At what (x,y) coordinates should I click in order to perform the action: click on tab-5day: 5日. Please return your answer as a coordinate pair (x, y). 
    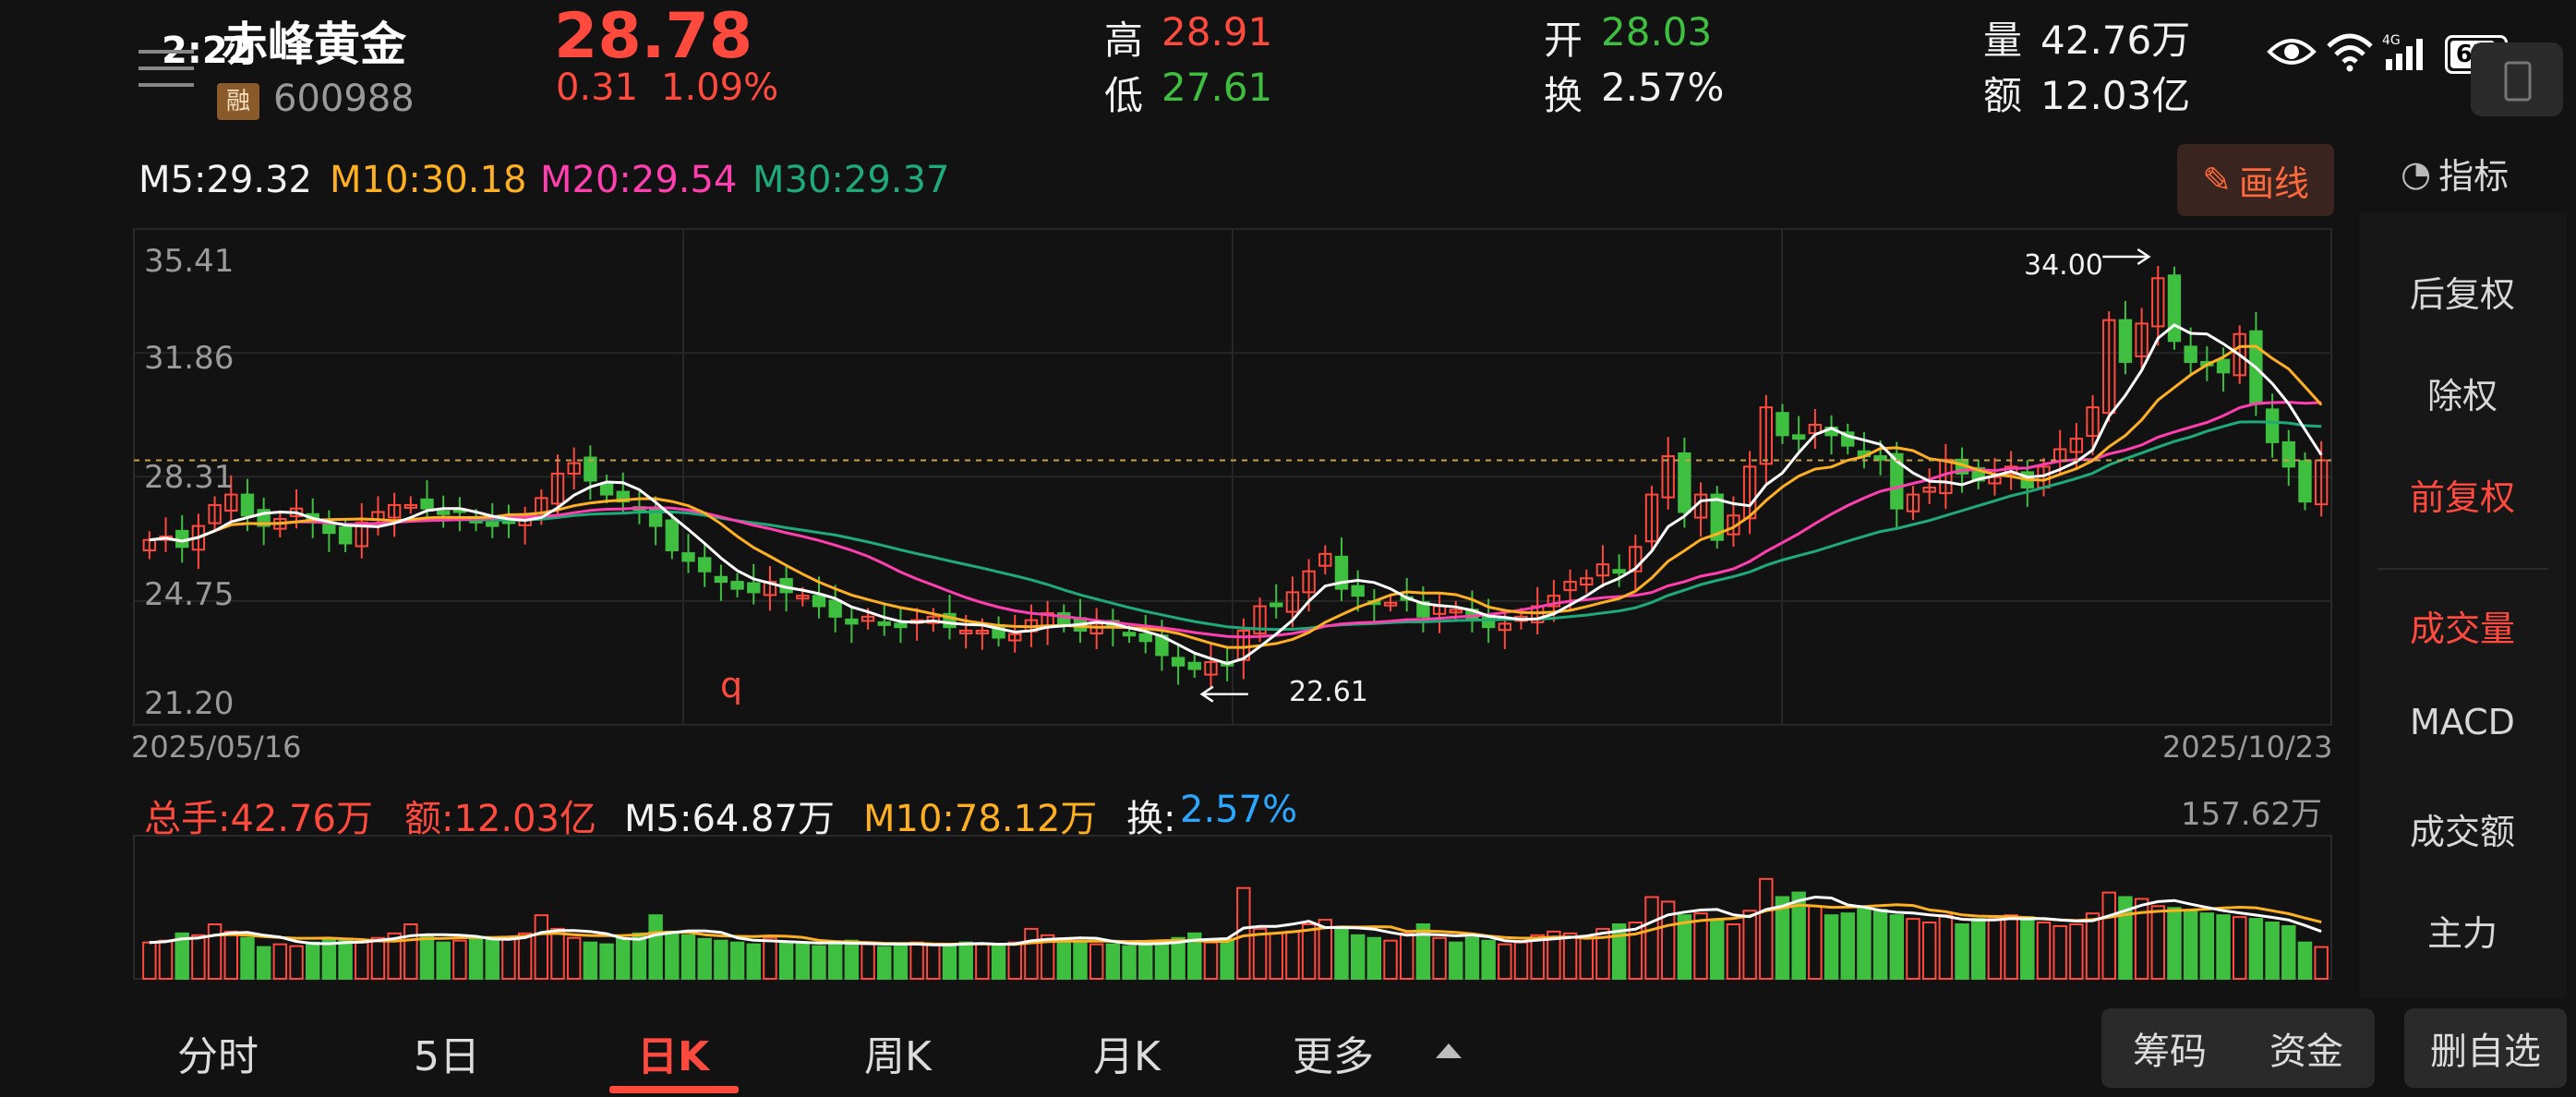
    Looking at the image, I should click on (447, 1056).